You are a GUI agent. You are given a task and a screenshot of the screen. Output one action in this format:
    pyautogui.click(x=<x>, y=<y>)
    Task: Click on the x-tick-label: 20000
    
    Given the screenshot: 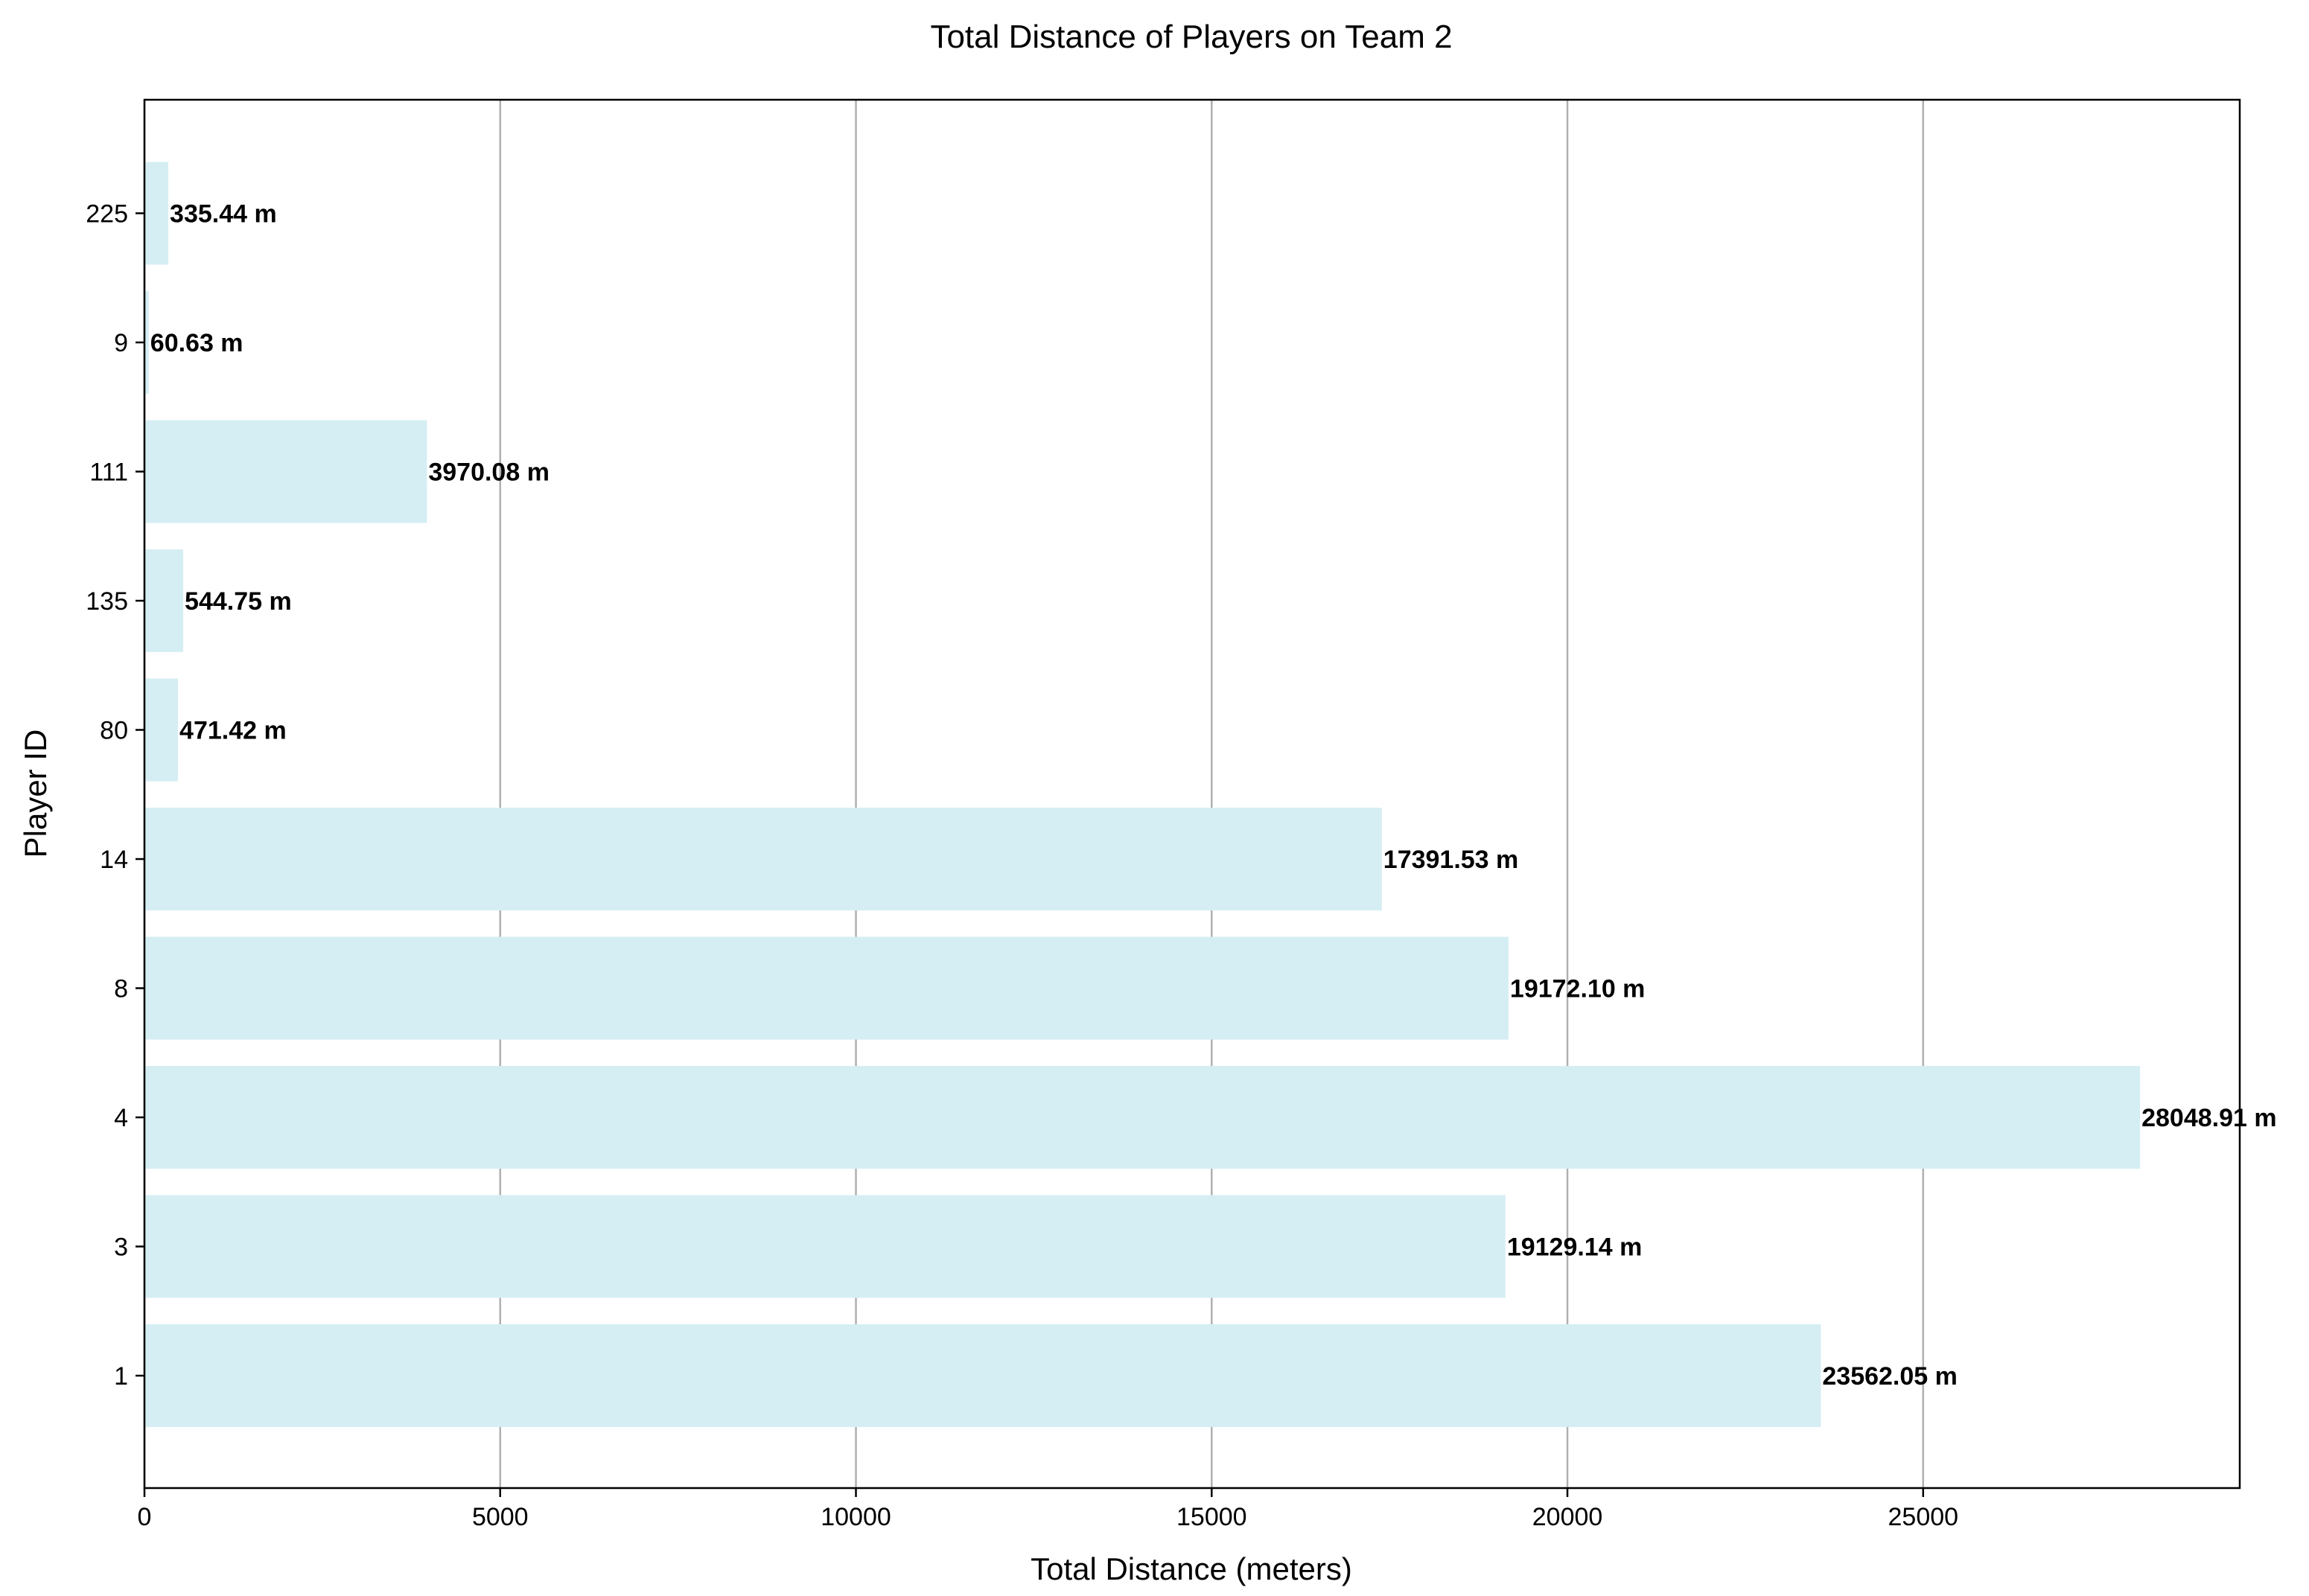 What is the action you would take?
    pyautogui.click(x=1567, y=1517)
    